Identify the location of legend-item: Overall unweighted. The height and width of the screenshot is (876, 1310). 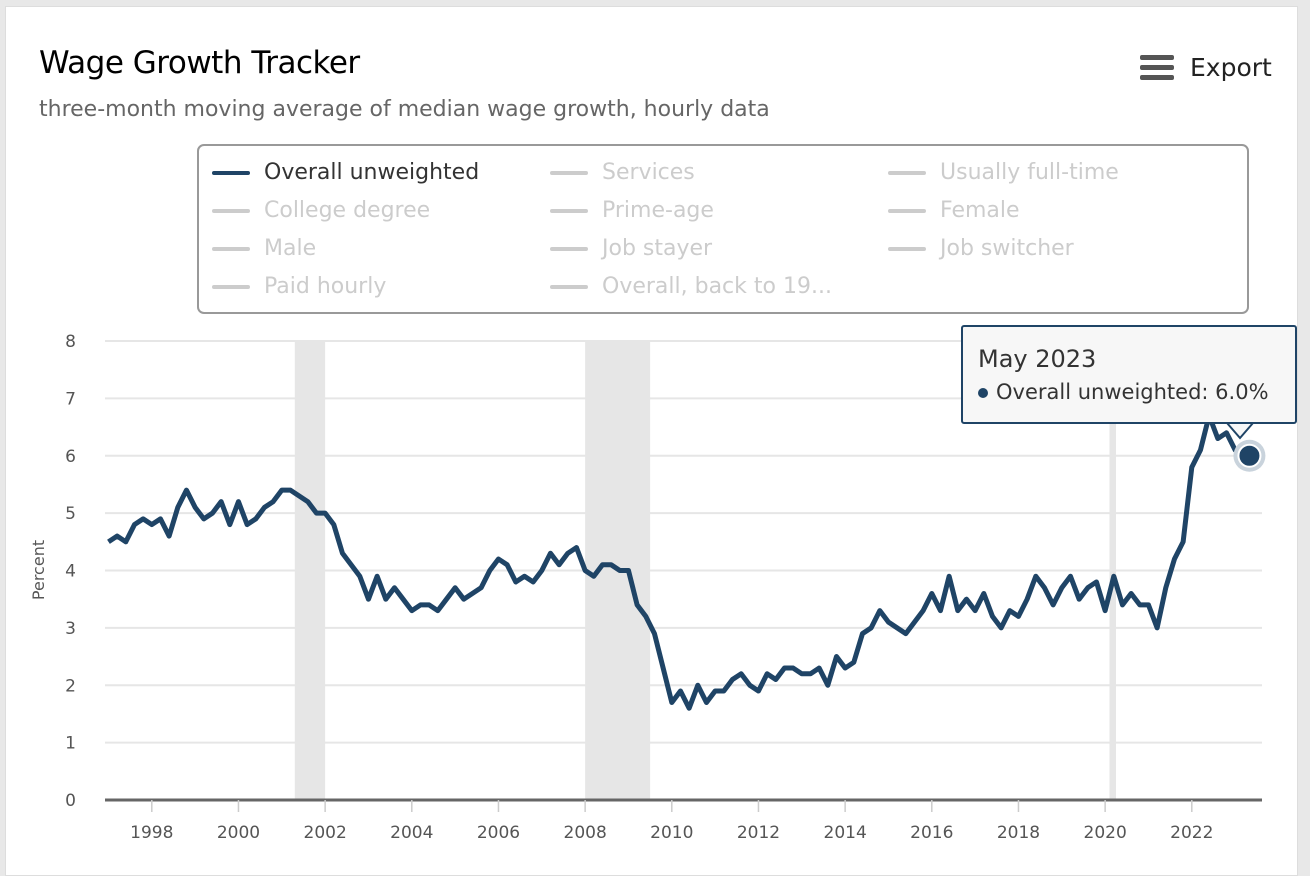
(345, 172).